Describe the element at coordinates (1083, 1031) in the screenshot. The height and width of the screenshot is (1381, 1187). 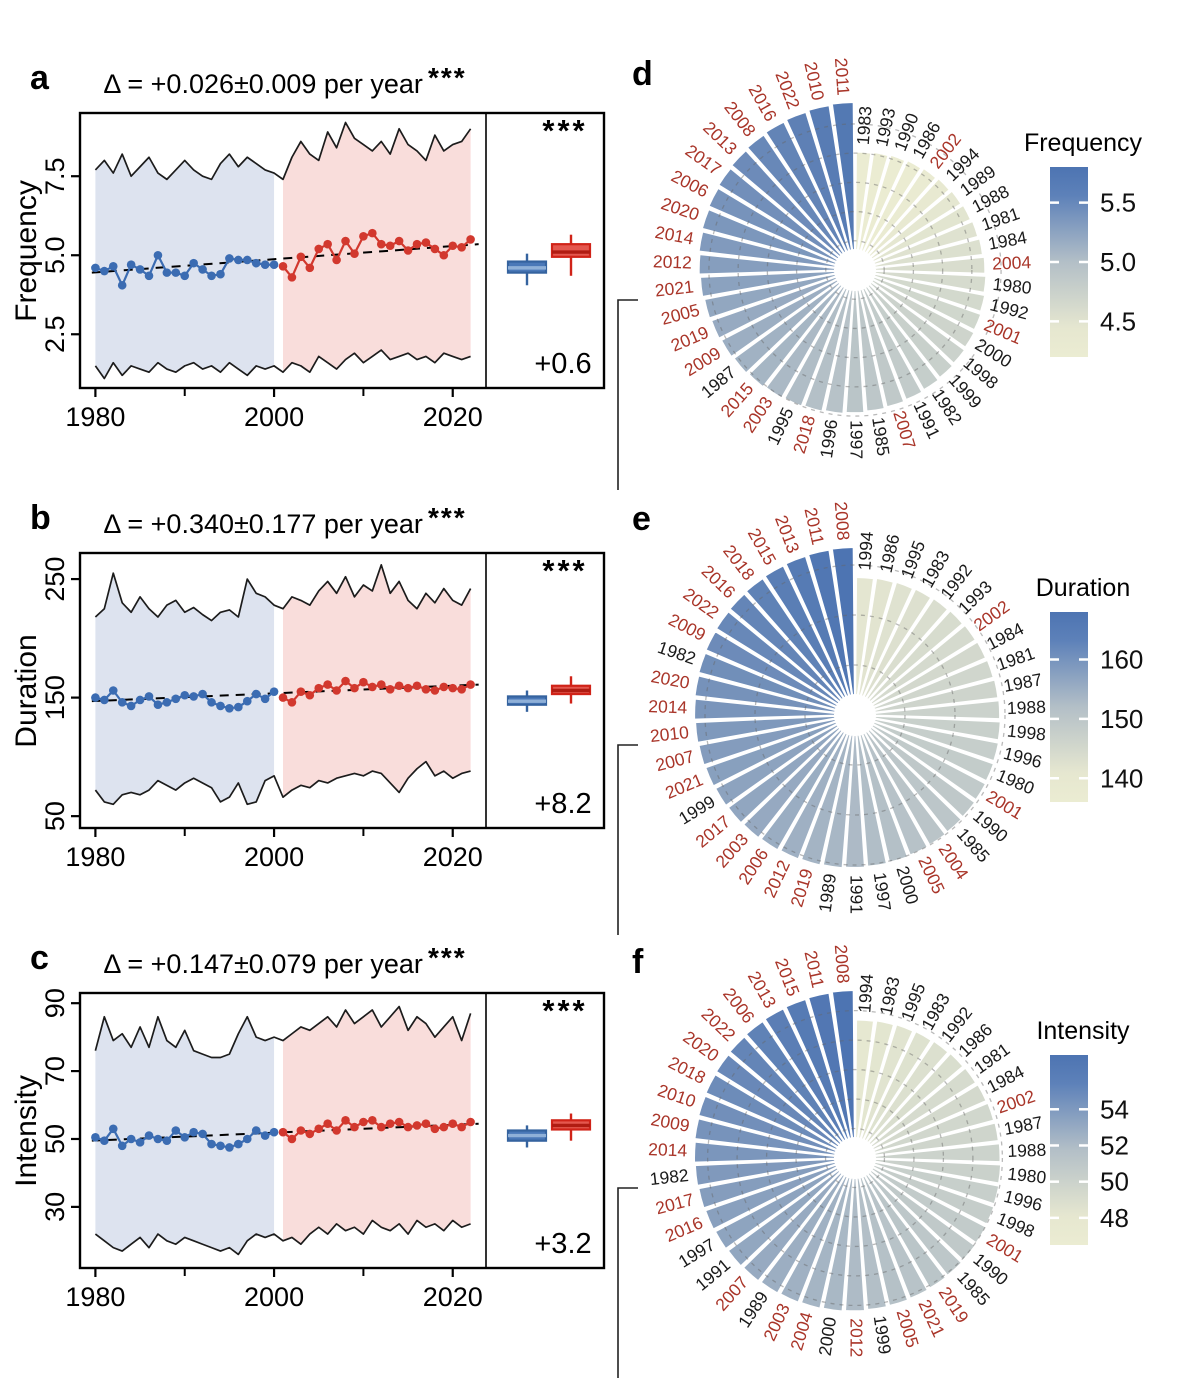
I see `panel-f-legend-title: Intensity` at that location.